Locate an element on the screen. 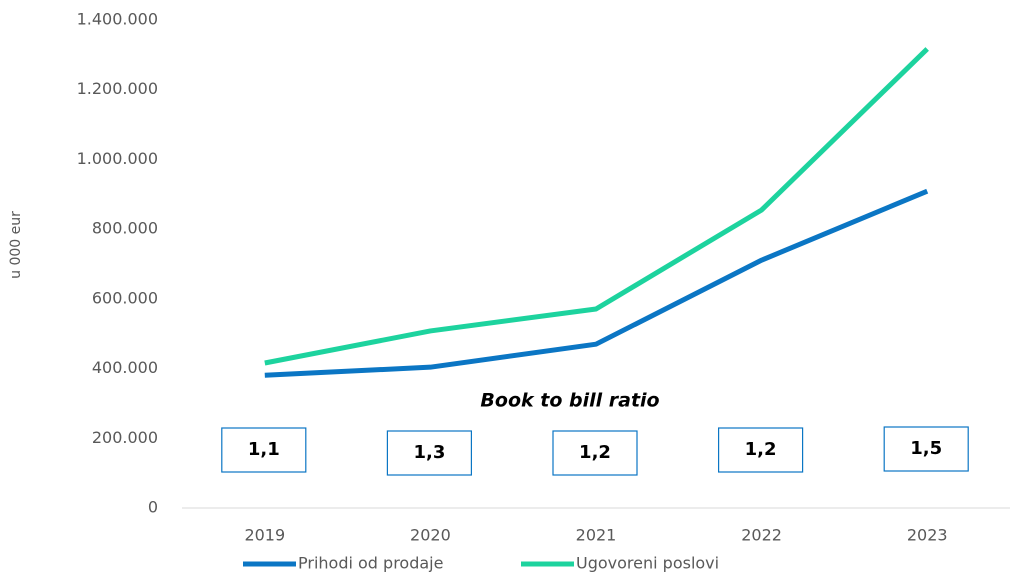  y-tick-label: 1.400.000 is located at coordinates (117, 19).